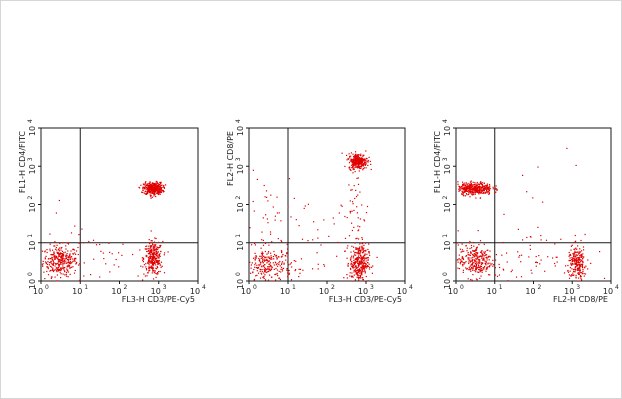  I want to click on x-tick-exponent: 2, so click(333, 287).